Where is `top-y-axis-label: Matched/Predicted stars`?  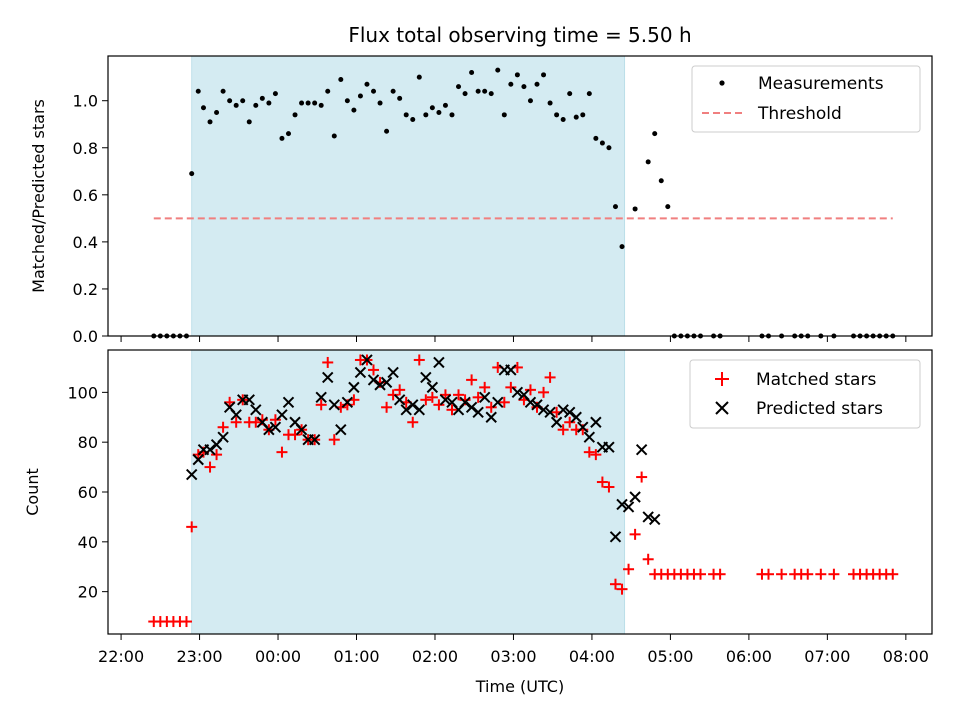 top-y-axis-label: Matched/Predicted stars is located at coordinates (38, 196).